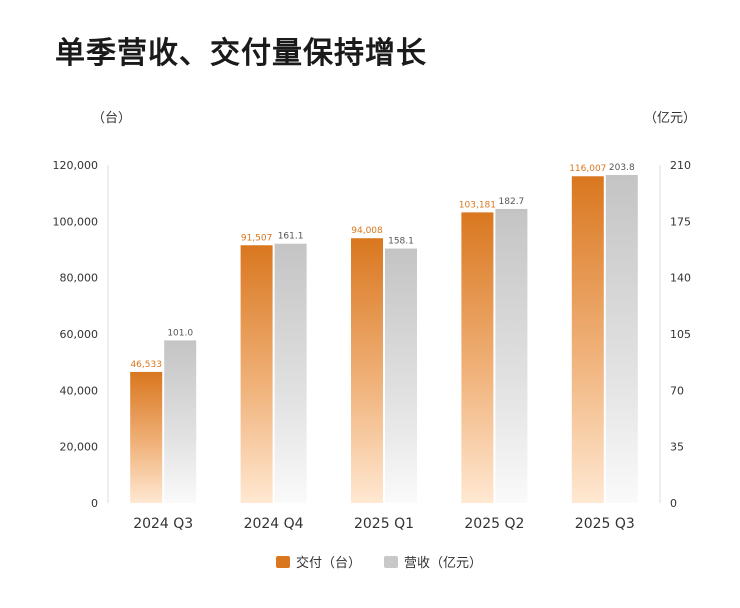 The image size is (740, 608). Describe the element at coordinates (605, 524) in the screenshot. I see `x-tick-label: 2025 Q3` at that location.